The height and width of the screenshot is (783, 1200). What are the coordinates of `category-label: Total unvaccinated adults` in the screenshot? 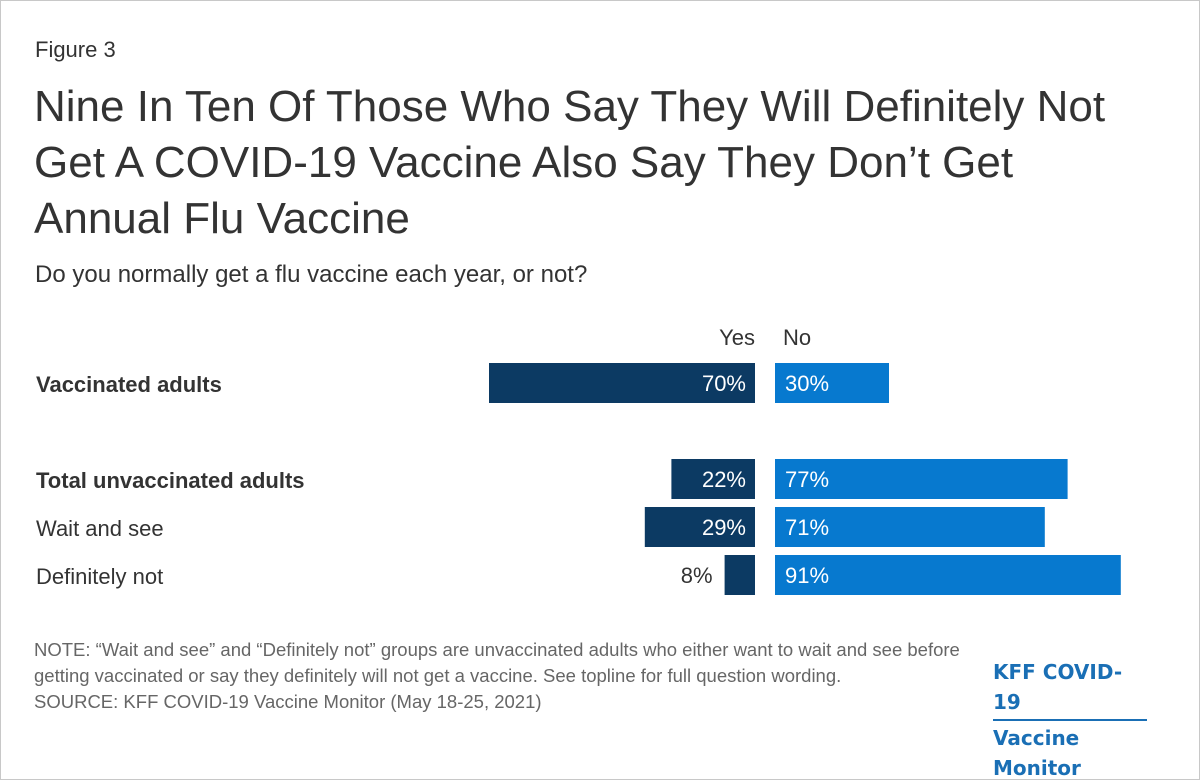 It's located at (170, 480).